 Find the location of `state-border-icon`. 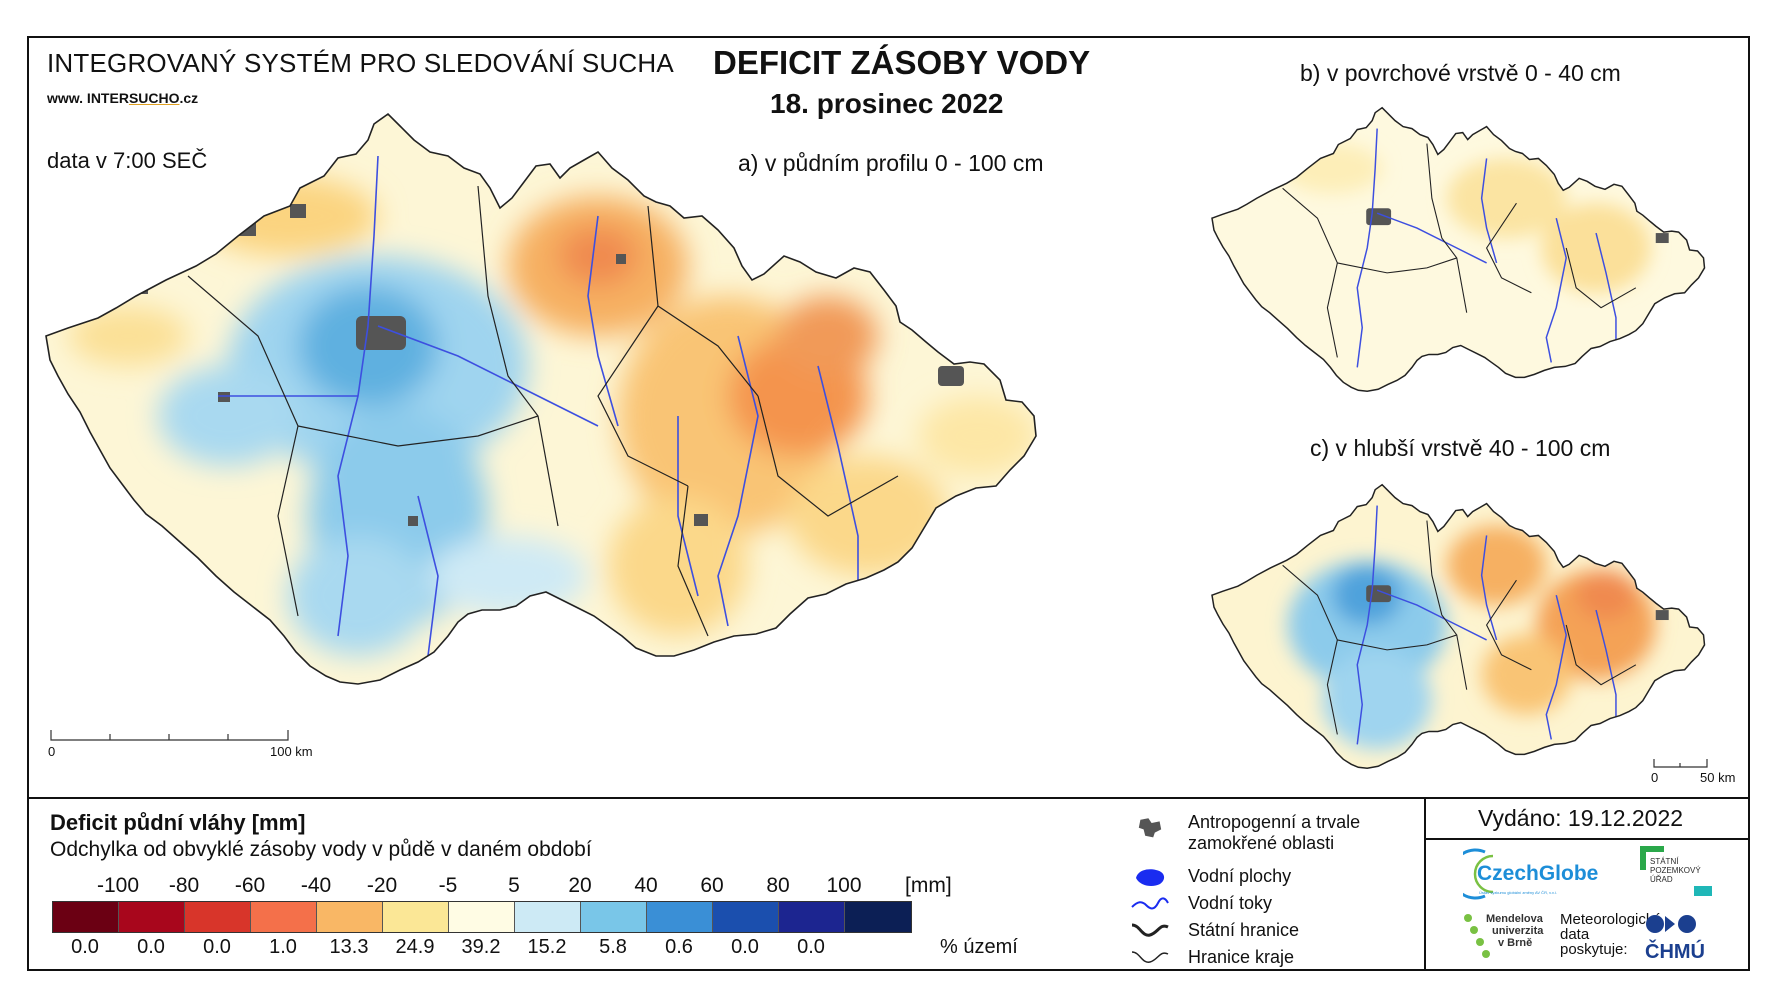

state-border-icon is located at coordinates (1150, 930).